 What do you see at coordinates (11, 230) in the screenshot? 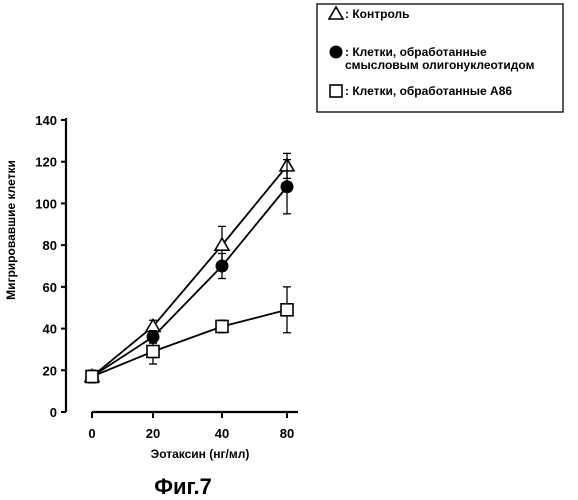
I see `y-axis-title: Мигрировавшие клетки` at bounding box center [11, 230].